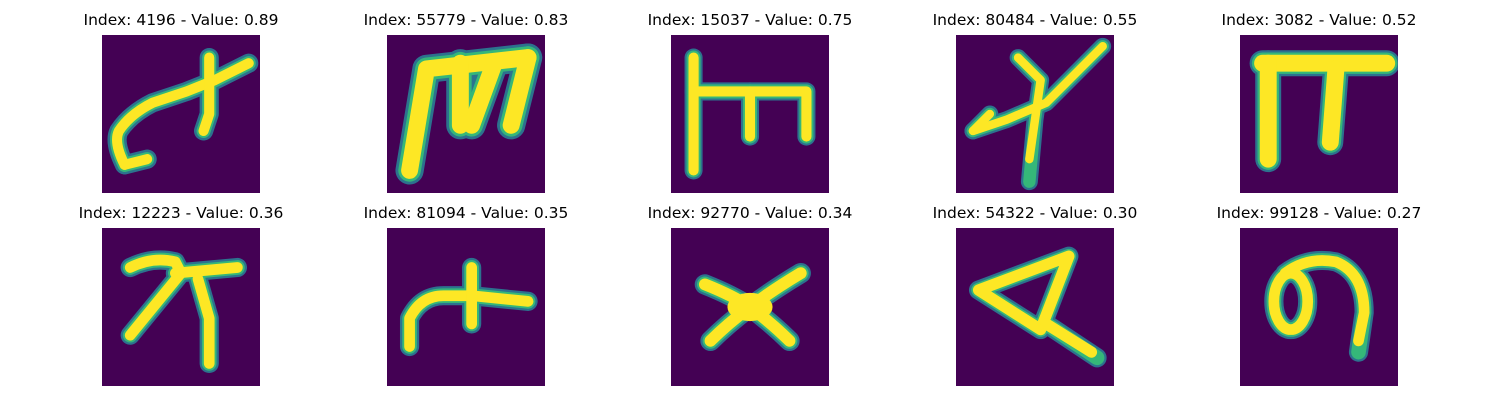  What do you see at coordinates (1319, 20) in the screenshot?
I see `panel-title: Index: 3082 - Value: 0.52` at bounding box center [1319, 20].